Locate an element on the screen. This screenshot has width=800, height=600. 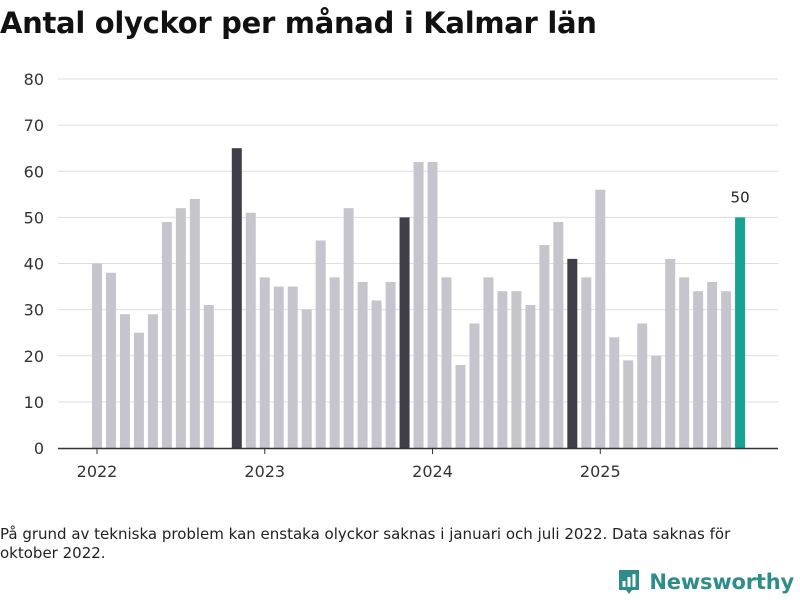
y-tick-label: 0 is located at coordinates (39, 448).